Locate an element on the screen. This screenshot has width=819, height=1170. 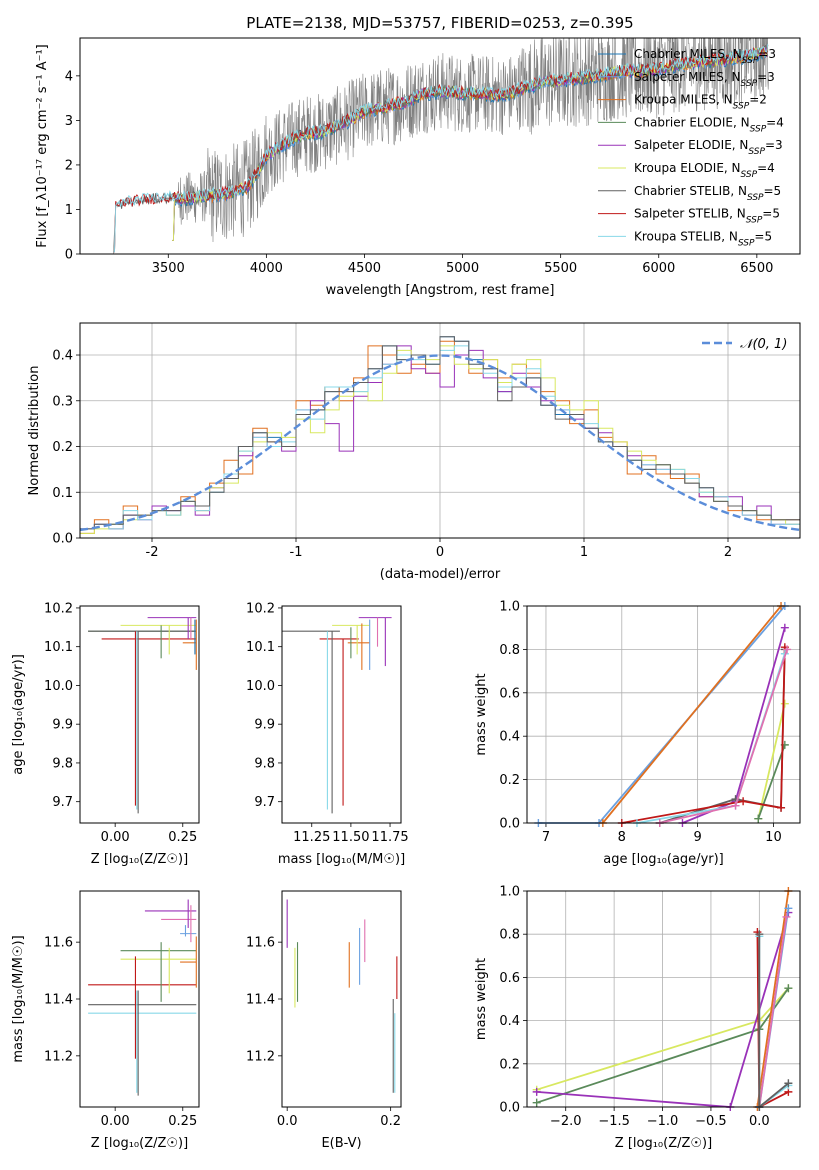
axes-mass_vs_ebv: 0.0 0.2 11.2 11.4 11.6 E(B-V) is located at coordinates (324, 1020).